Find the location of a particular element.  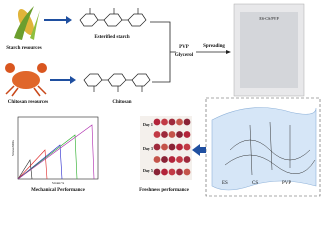

label: Chitosan is located at coordinates (121, 102).